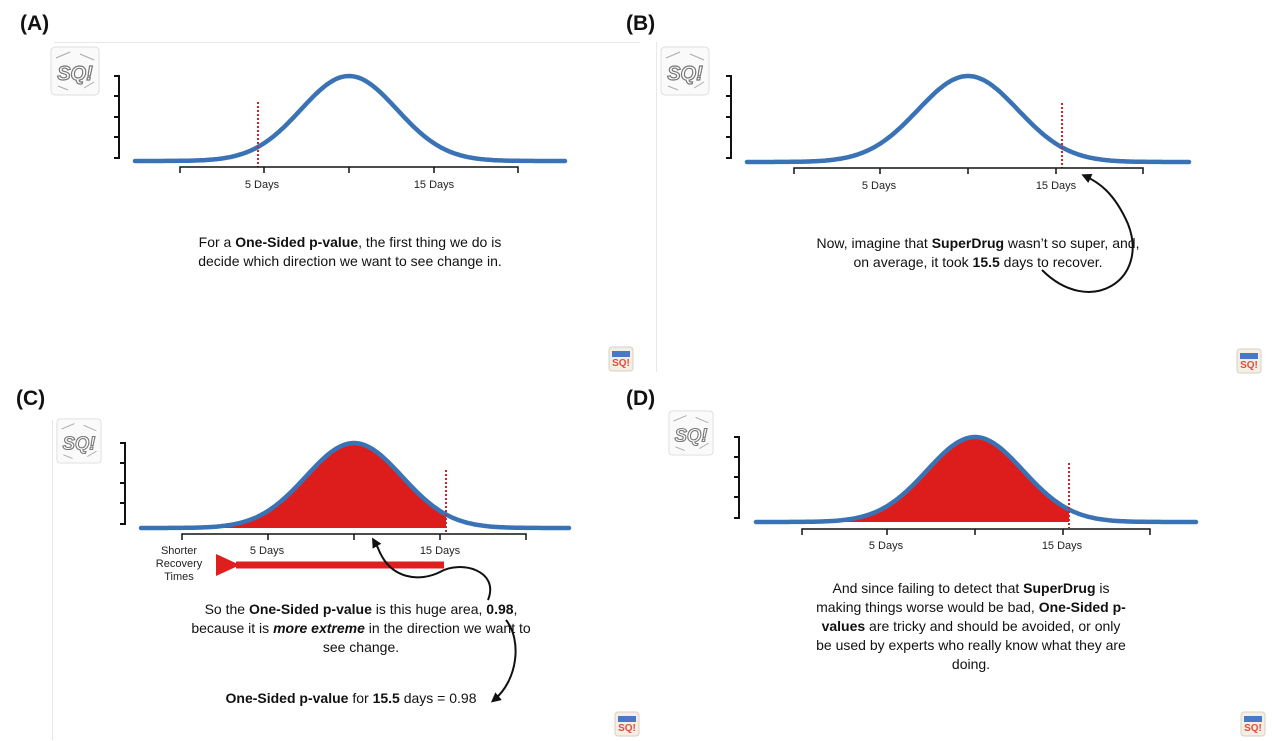 This screenshot has width=1272, height=741. I want to click on logo-small-d: SQ!, so click(1253, 724).